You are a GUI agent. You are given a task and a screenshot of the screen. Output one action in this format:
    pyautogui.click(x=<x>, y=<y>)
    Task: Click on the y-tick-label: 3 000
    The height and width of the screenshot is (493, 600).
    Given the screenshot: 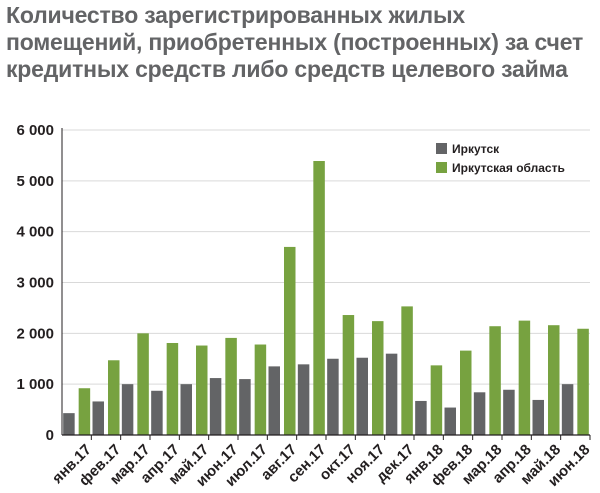 What is the action you would take?
    pyautogui.click(x=35, y=283)
    